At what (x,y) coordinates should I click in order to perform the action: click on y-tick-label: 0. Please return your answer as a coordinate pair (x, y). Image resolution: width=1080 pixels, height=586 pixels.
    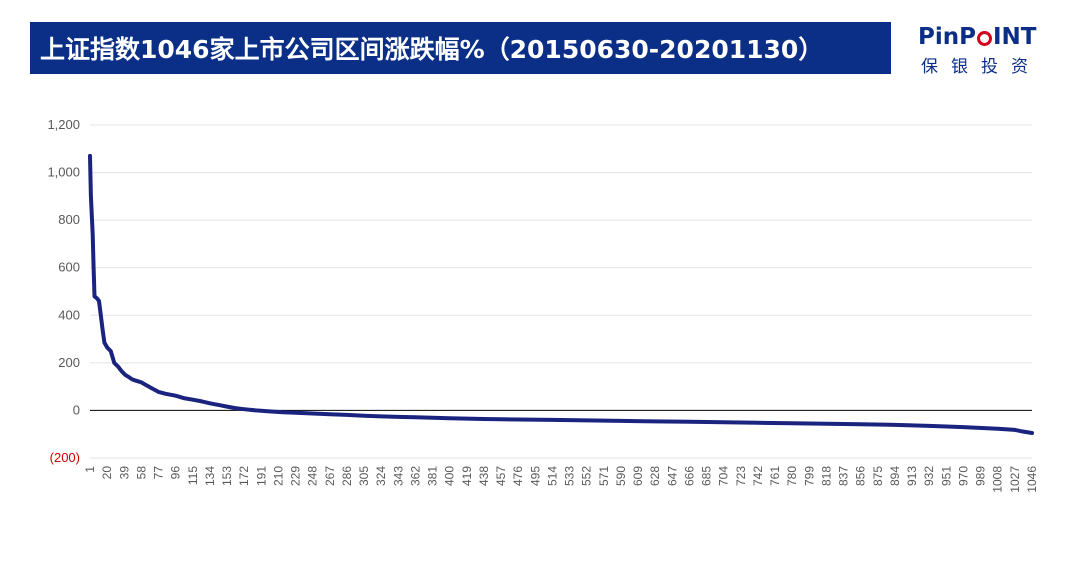
    Looking at the image, I should click on (76, 409).